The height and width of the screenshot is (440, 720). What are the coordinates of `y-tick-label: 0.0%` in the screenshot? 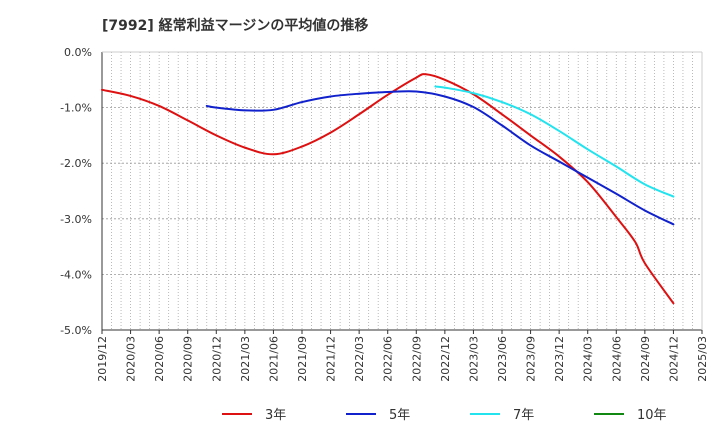 It's located at (78, 52).